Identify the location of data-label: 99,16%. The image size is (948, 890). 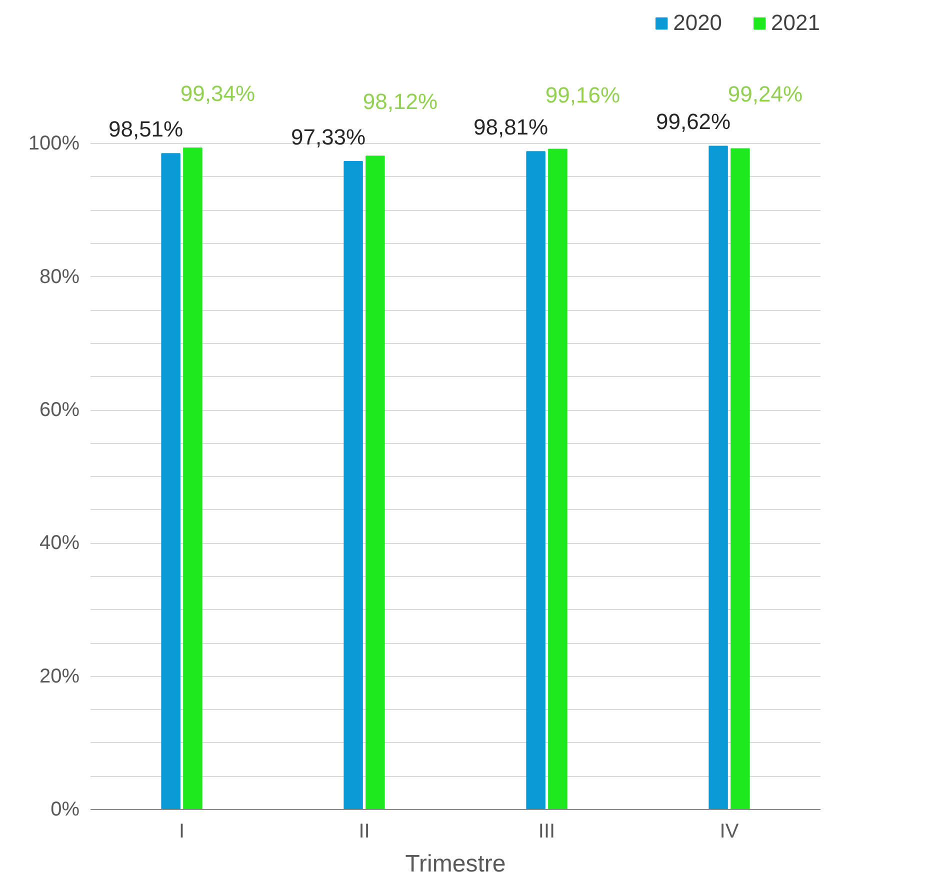
(582, 95).